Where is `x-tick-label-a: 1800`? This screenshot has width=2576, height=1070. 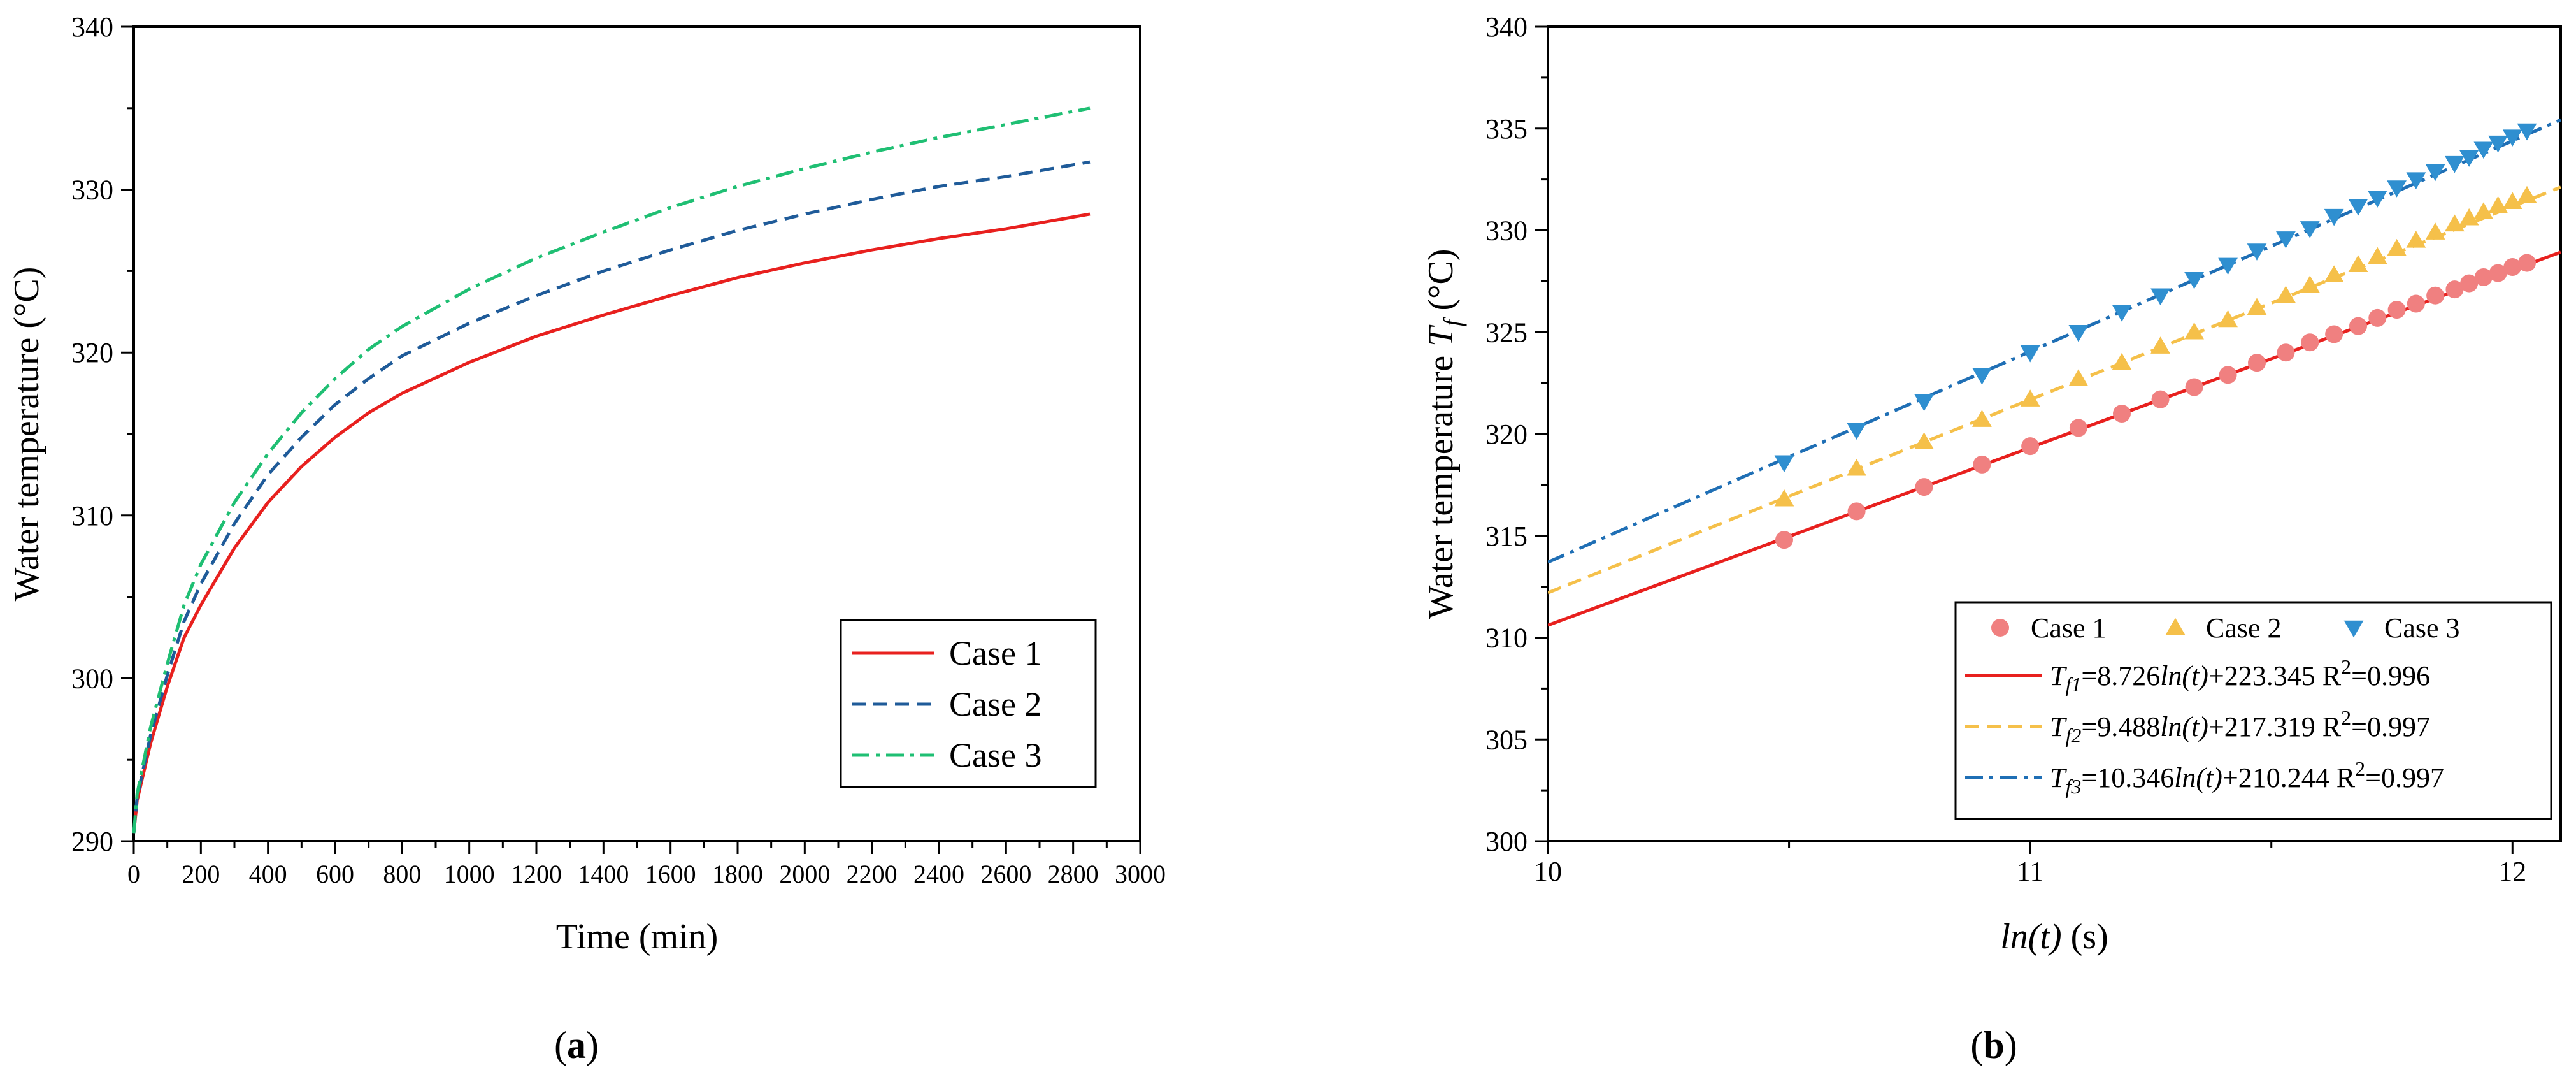
x-tick-label-a: 1800 is located at coordinates (737, 874).